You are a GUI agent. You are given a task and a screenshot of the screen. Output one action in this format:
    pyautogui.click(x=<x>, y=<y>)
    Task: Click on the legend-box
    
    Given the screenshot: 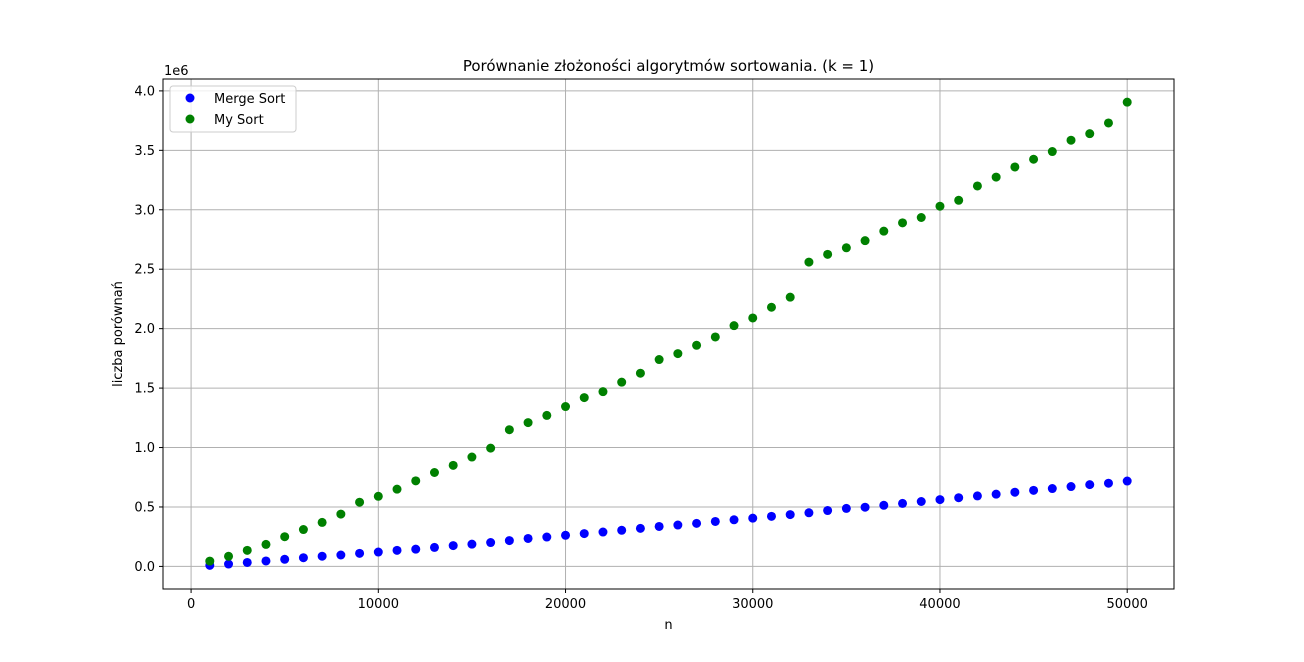 What is the action you would take?
    pyautogui.click(x=233, y=109)
    